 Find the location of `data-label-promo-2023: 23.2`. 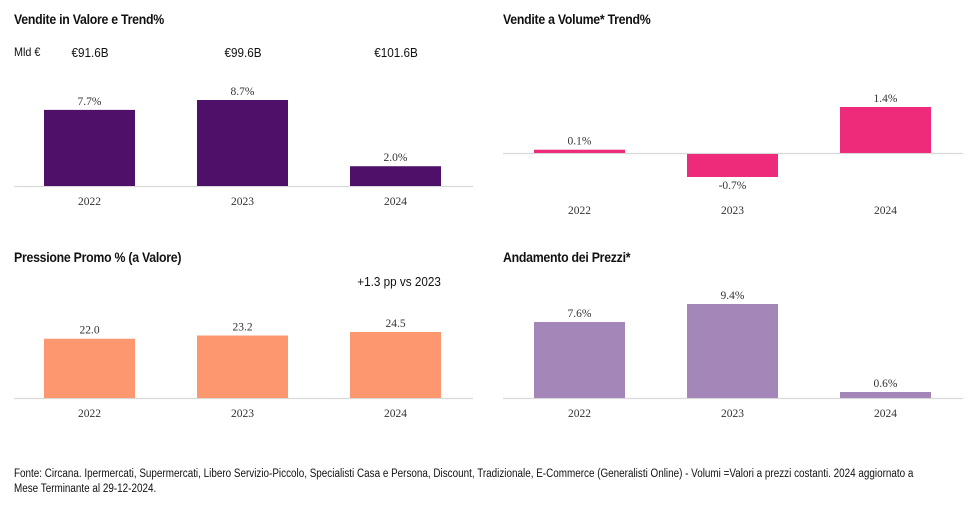

data-label-promo-2023: 23.2 is located at coordinates (242, 328).